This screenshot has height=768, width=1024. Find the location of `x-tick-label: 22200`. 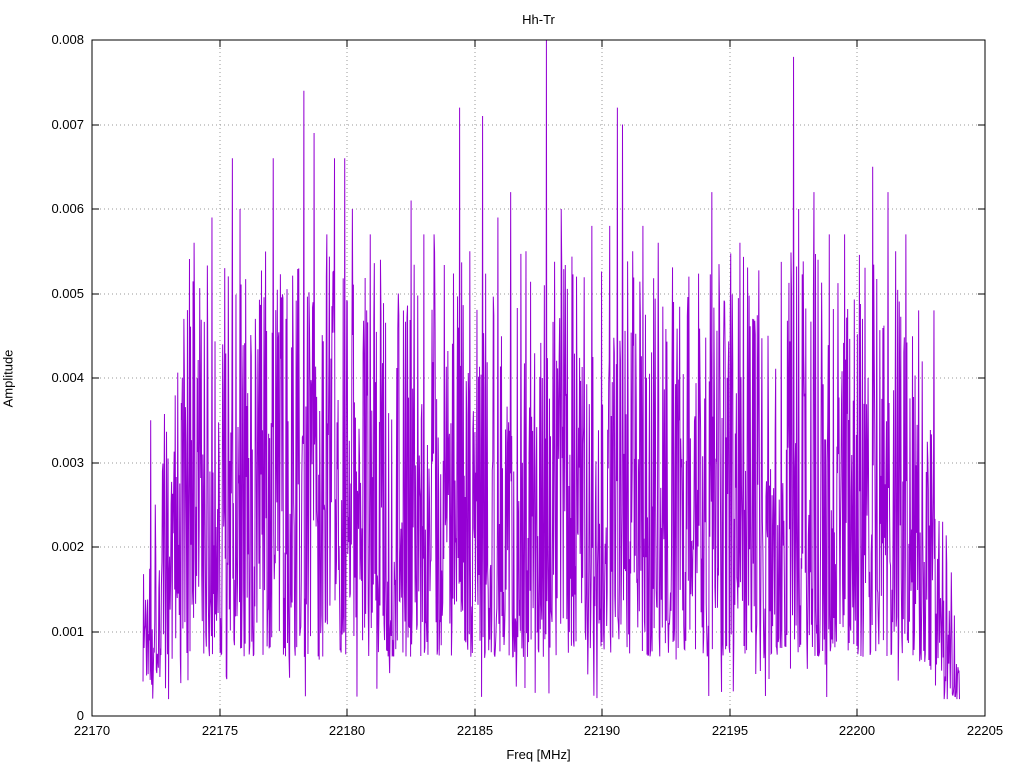

x-tick-label: 22200 is located at coordinates (857, 730).